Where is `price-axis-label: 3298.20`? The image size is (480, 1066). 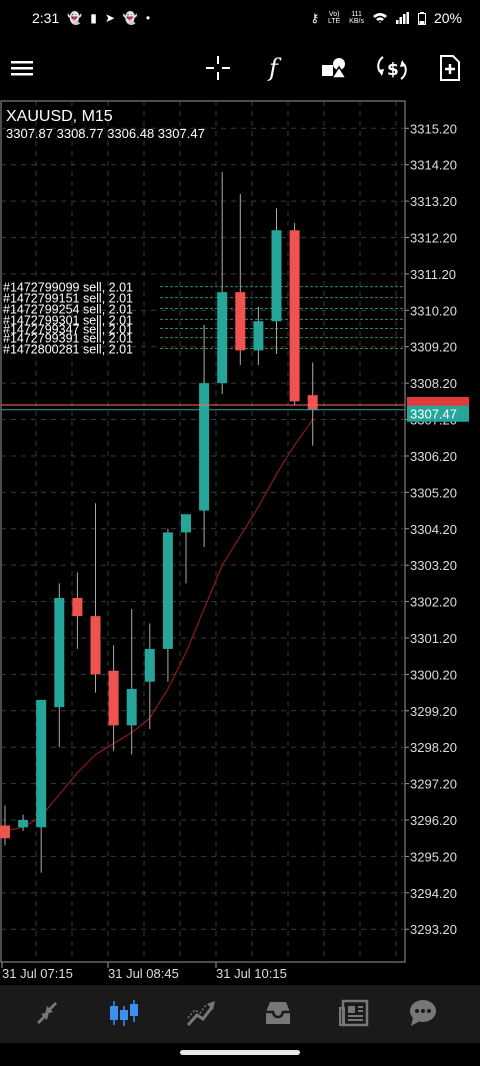
price-axis-label: 3298.20 is located at coordinates (433, 747).